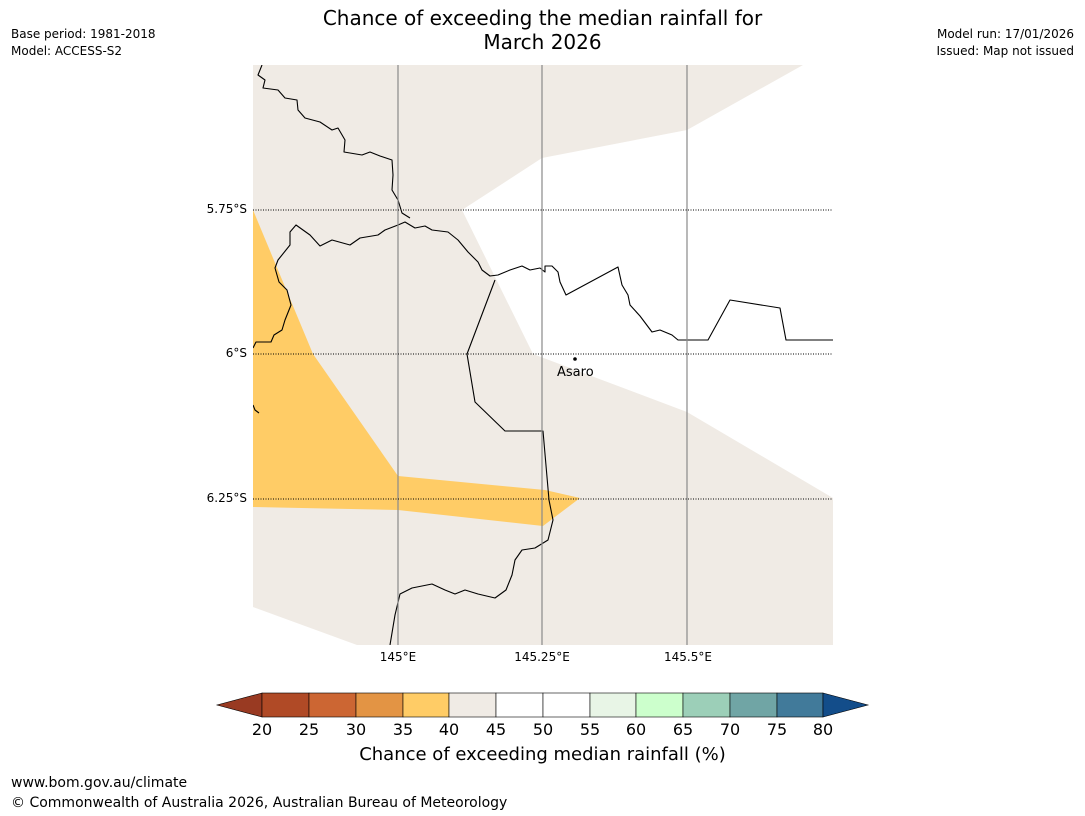 The height and width of the screenshot is (816, 1085). I want to click on colorbar-tick-25: 25, so click(309, 729).